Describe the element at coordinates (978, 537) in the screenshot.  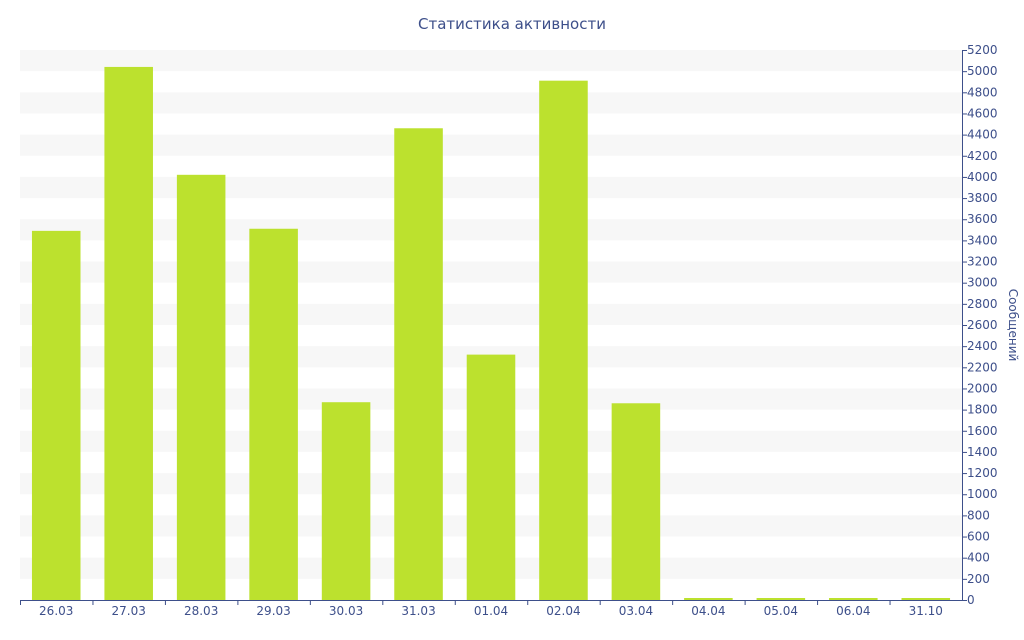
I see `y-tick-label: 600` at that location.